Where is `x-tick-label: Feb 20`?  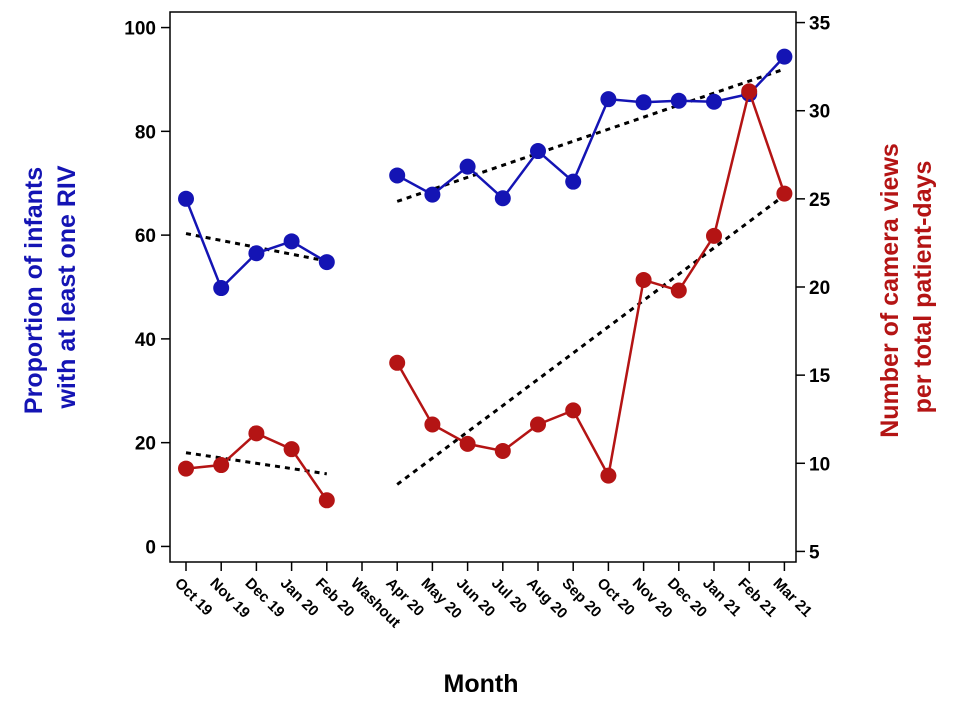 x-tick-label: Feb 20 is located at coordinates (335, 598).